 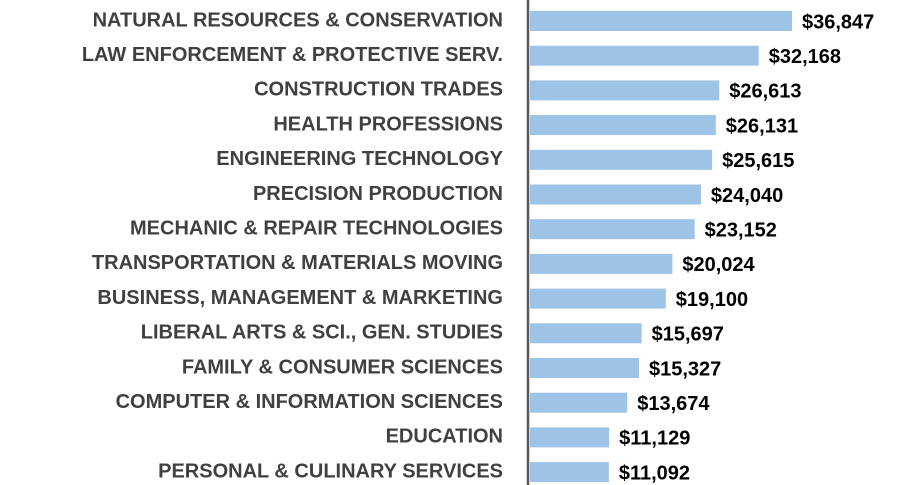 I want to click on value-label: $20,024, so click(x=718, y=265).